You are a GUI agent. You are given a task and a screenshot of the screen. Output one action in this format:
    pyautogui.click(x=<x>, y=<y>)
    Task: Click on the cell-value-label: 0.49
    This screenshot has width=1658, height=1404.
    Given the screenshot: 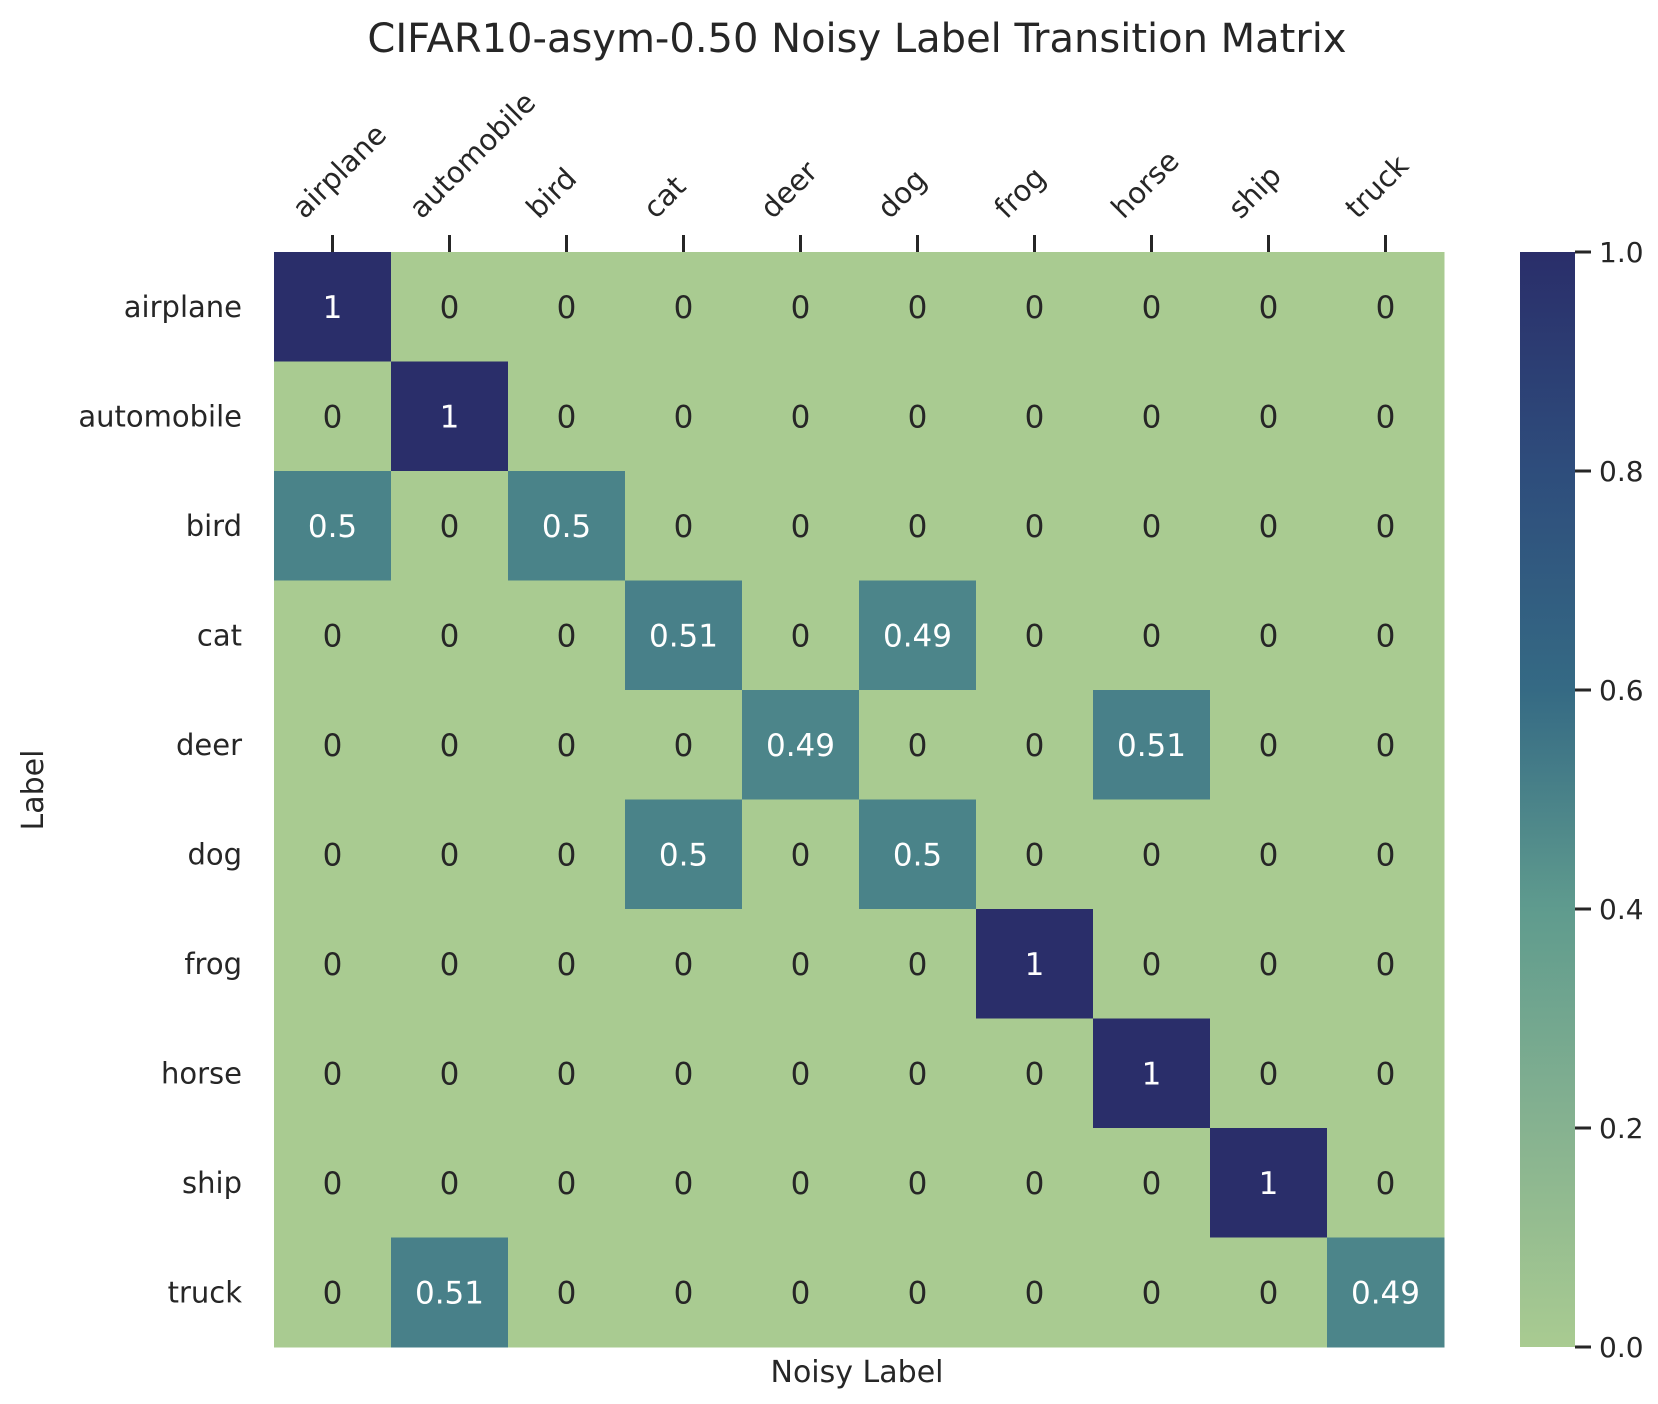 What is the action you would take?
    pyautogui.click(x=917, y=636)
    